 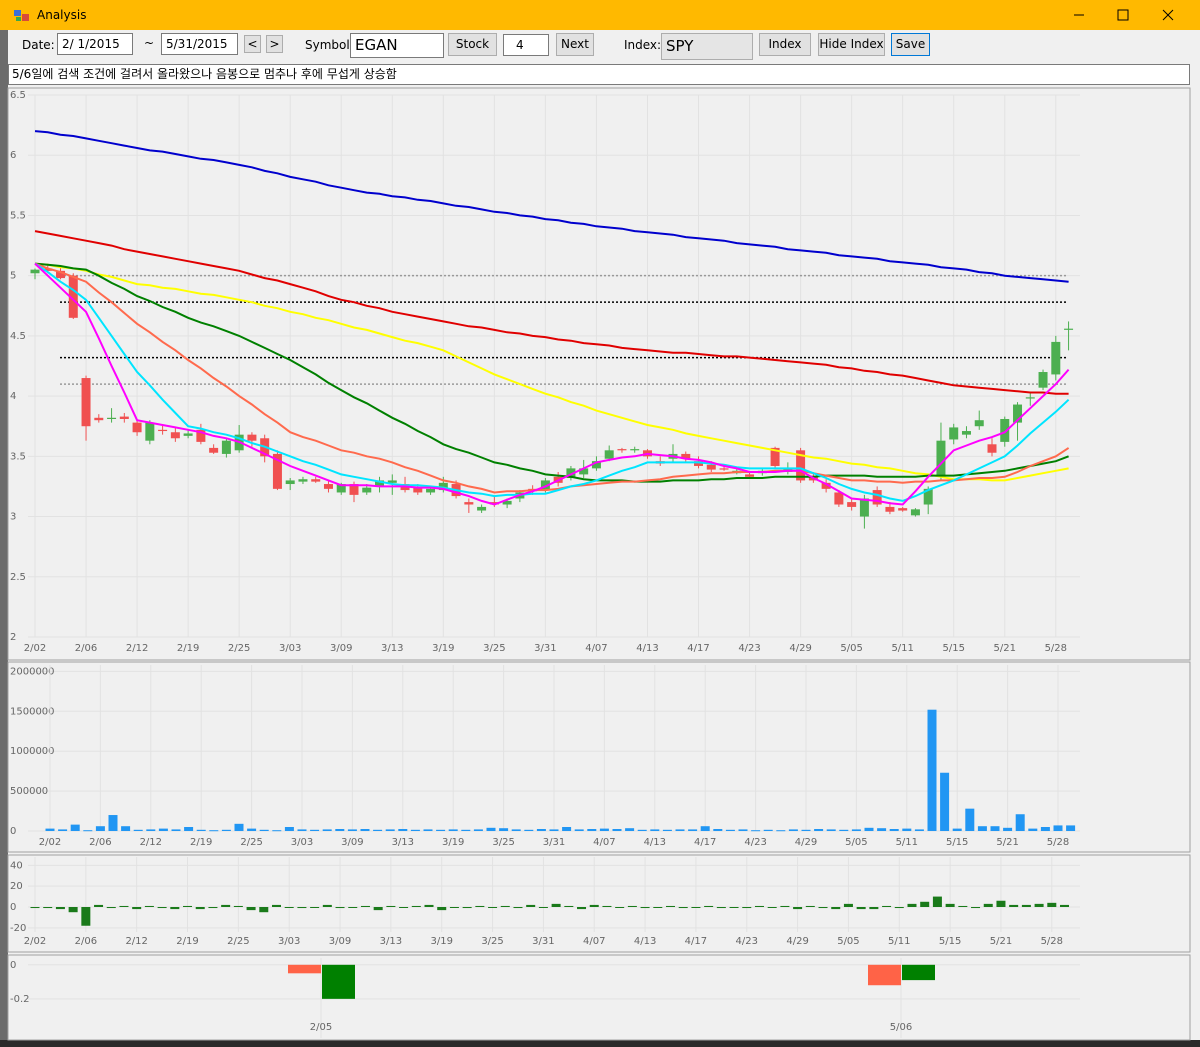 I want to click on index-label: Index:, so click(x=643, y=45).